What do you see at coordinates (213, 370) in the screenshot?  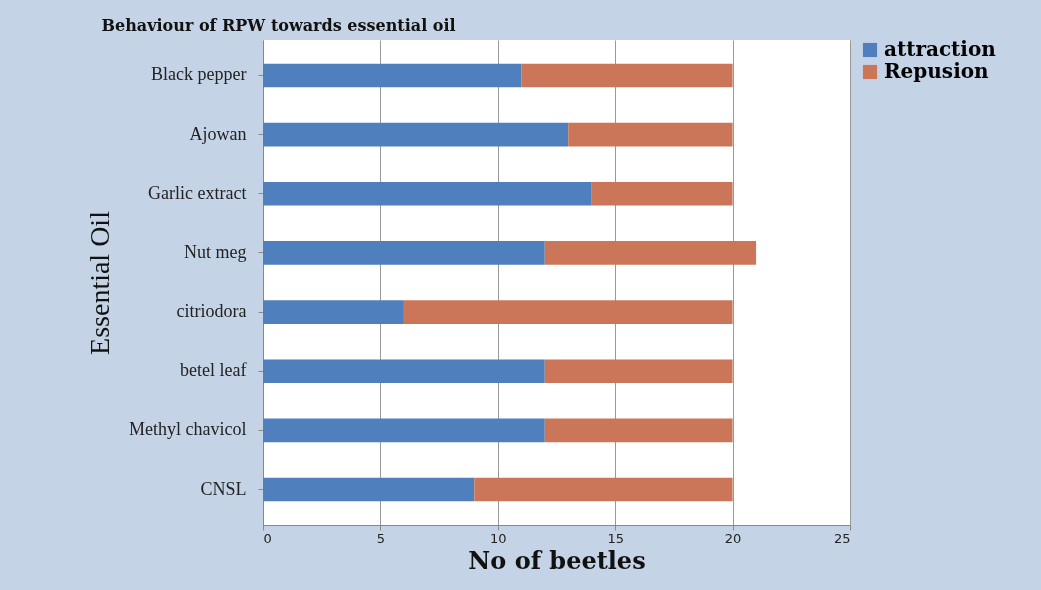 I see `y-tick-label: betel leaf` at bounding box center [213, 370].